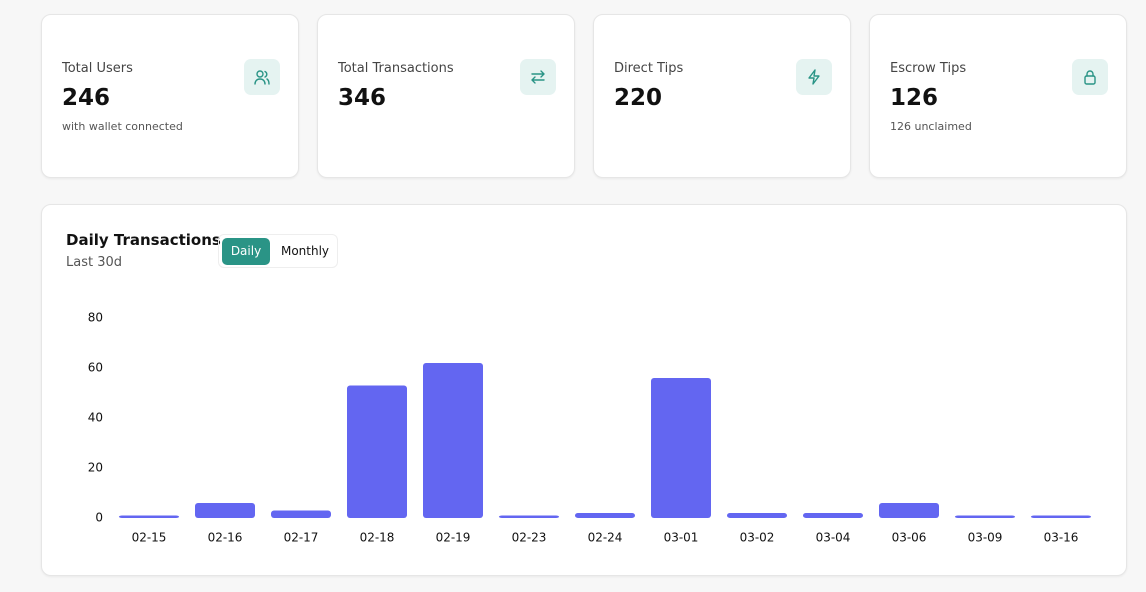 This screenshot has height=592, width=1146. What do you see at coordinates (985, 538) in the screenshot?
I see `x-tick-label: 03-09` at bounding box center [985, 538].